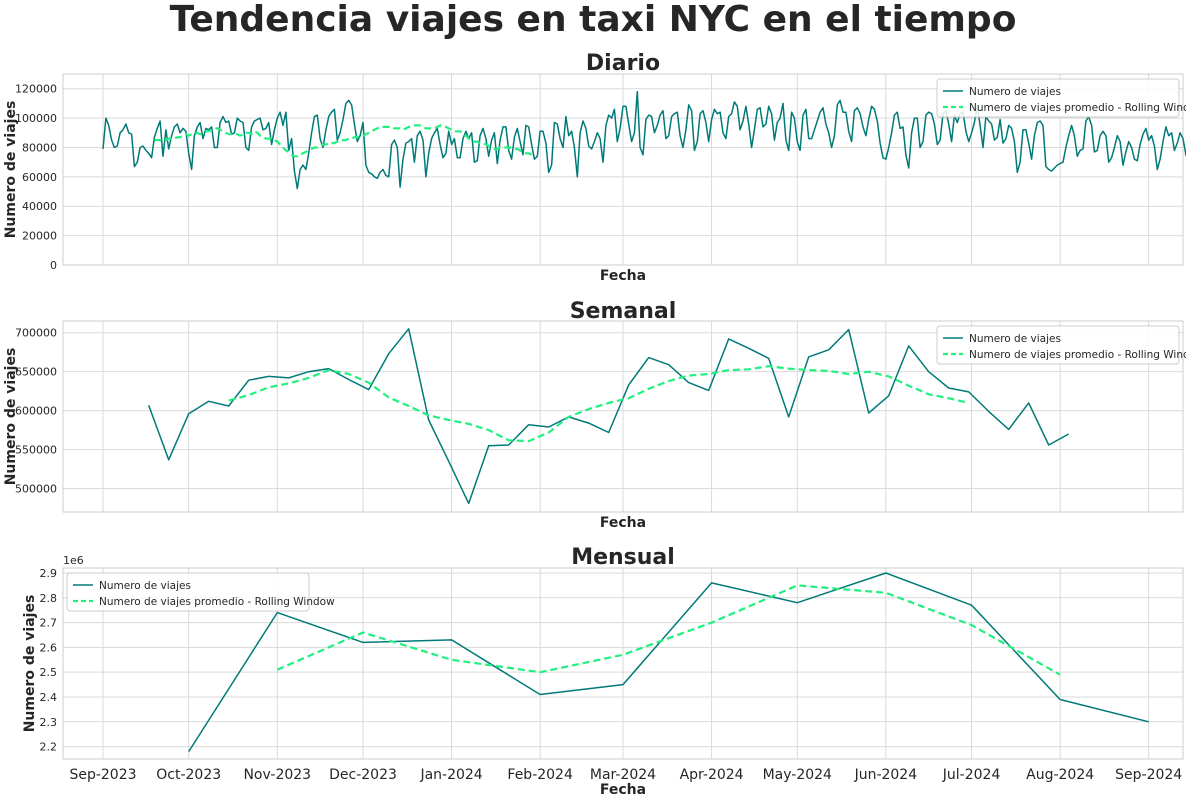 This screenshot has height=797, width=1186. What do you see at coordinates (277, 775) in the screenshot?
I see `x-tick-label: Nov-2023` at bounding box center [277, 775].